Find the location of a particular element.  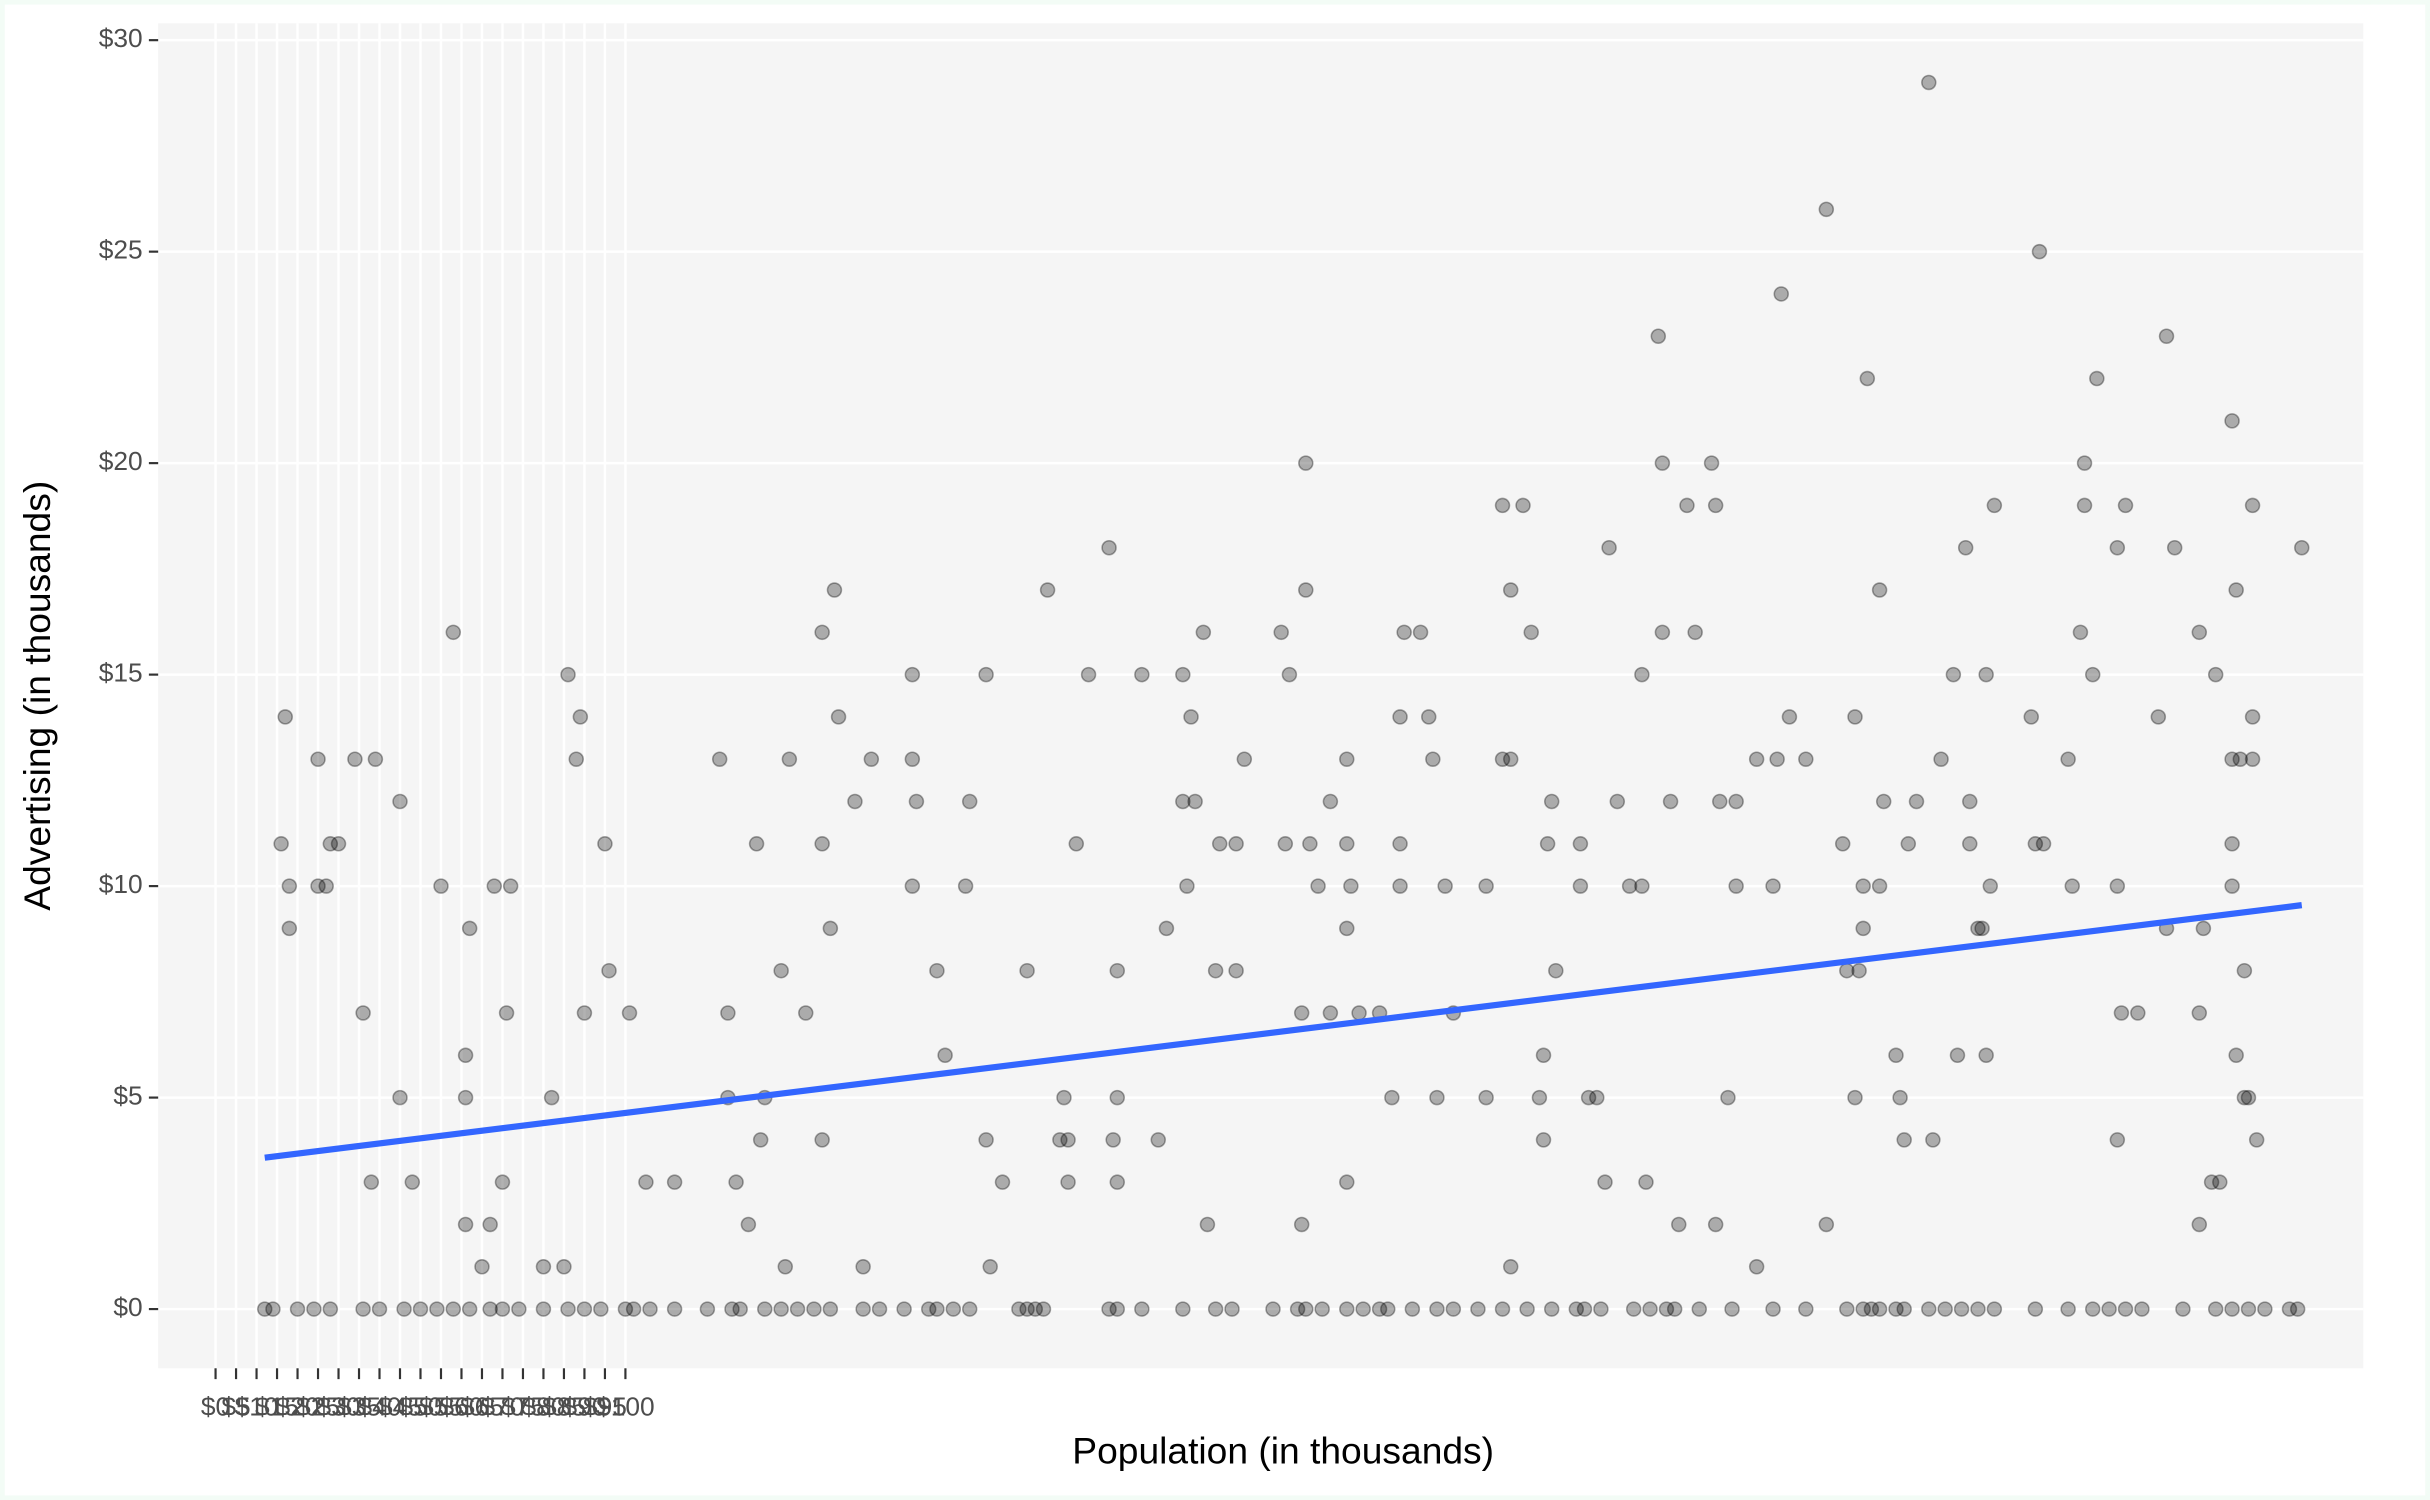

x-tick-label: $80 is located at coordinates (543, 1407).